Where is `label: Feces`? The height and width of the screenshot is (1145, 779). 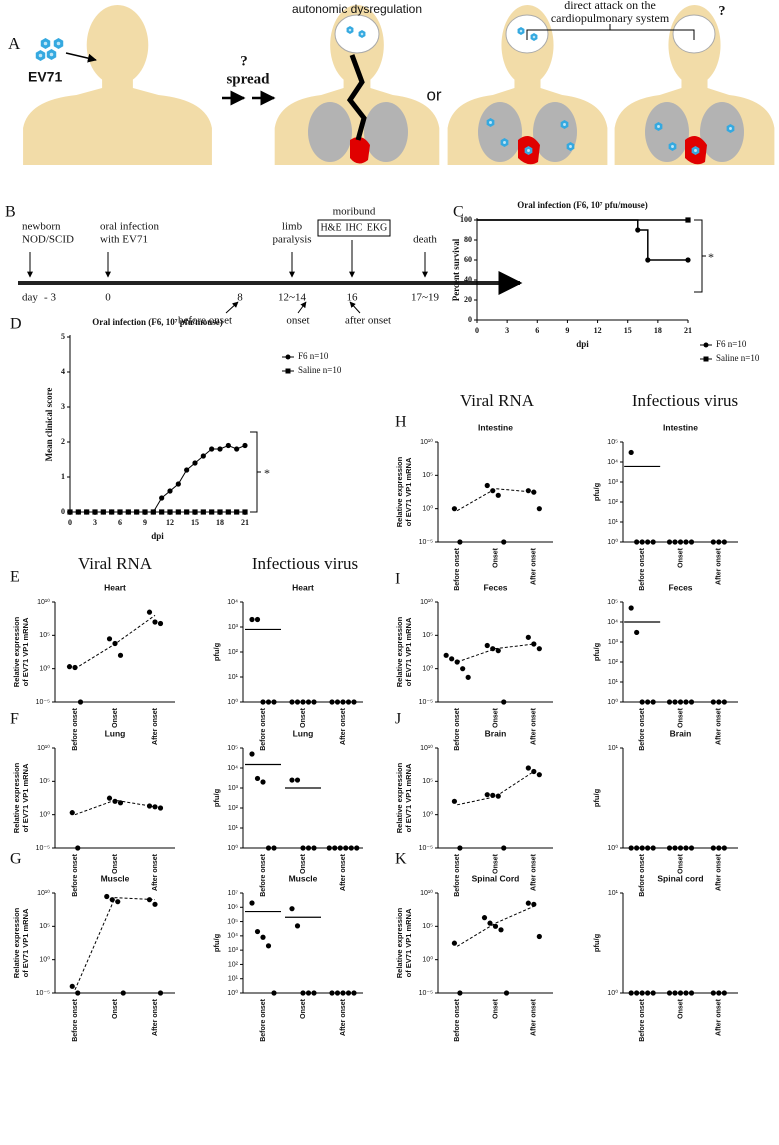
label: Feces is located at coordinates (495, 587).